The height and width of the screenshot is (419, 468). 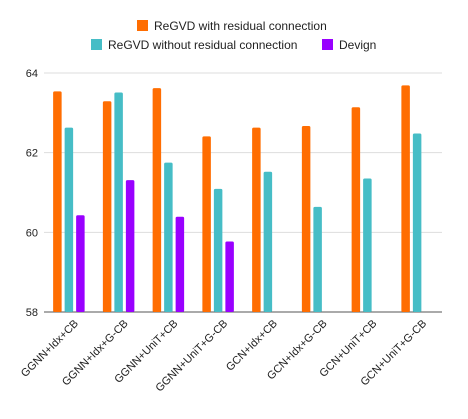 I want to click on bar-GCN+UniT+CB-s0, so click(x=356, y=209).